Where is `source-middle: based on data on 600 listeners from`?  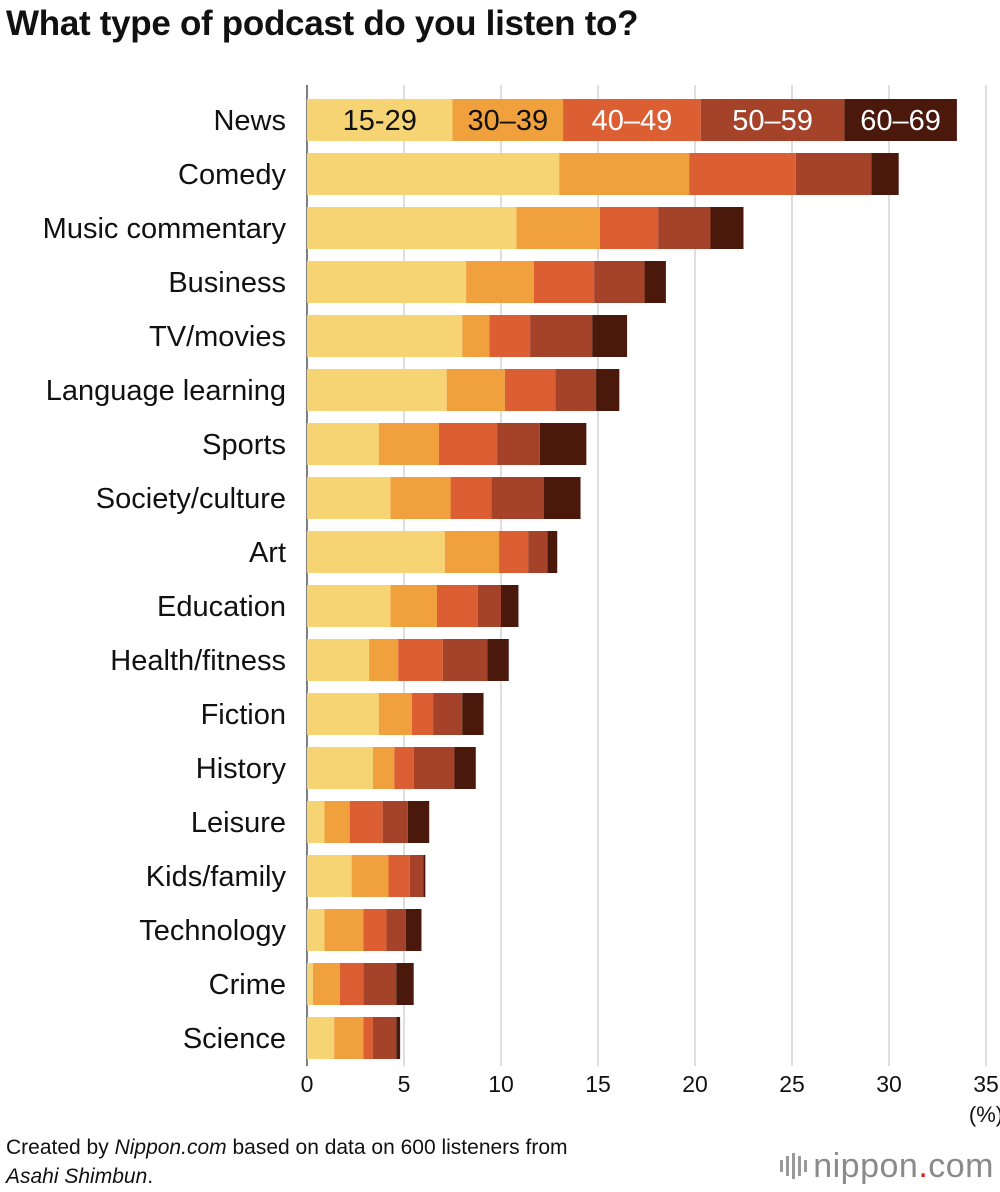 source-middle: based on data on 600 listeners from is located at coordinates (397, 1147).